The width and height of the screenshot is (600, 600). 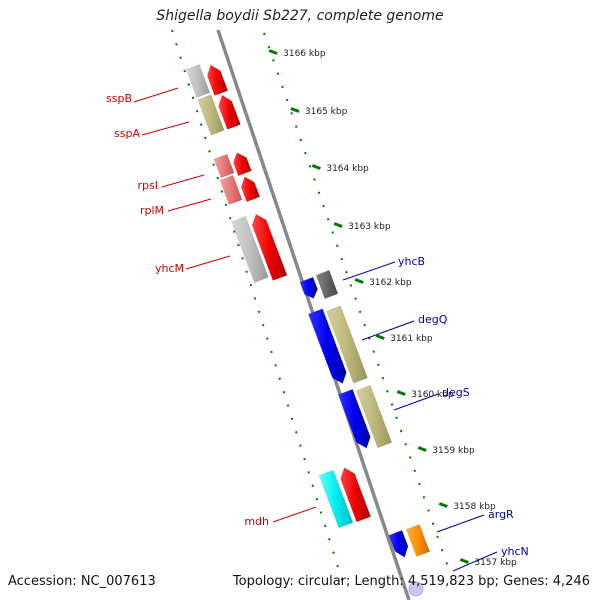 What do you see at coordinates (242, 164) in the screenshot?
I see `gene-rpsI-arrow` at bounding box center [242, 164].